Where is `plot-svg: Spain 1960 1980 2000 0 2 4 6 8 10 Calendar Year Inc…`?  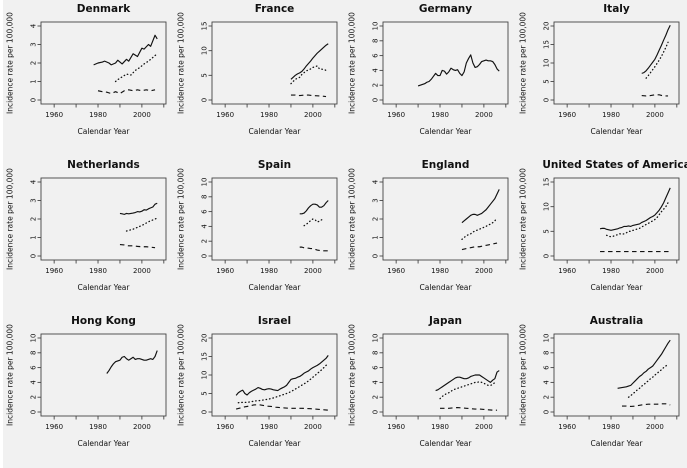 plot-svg: Spain 1960 1980 2000 0 2 4 6 8 10 Calendar Year Inc… is located at coordinates (257, 225).